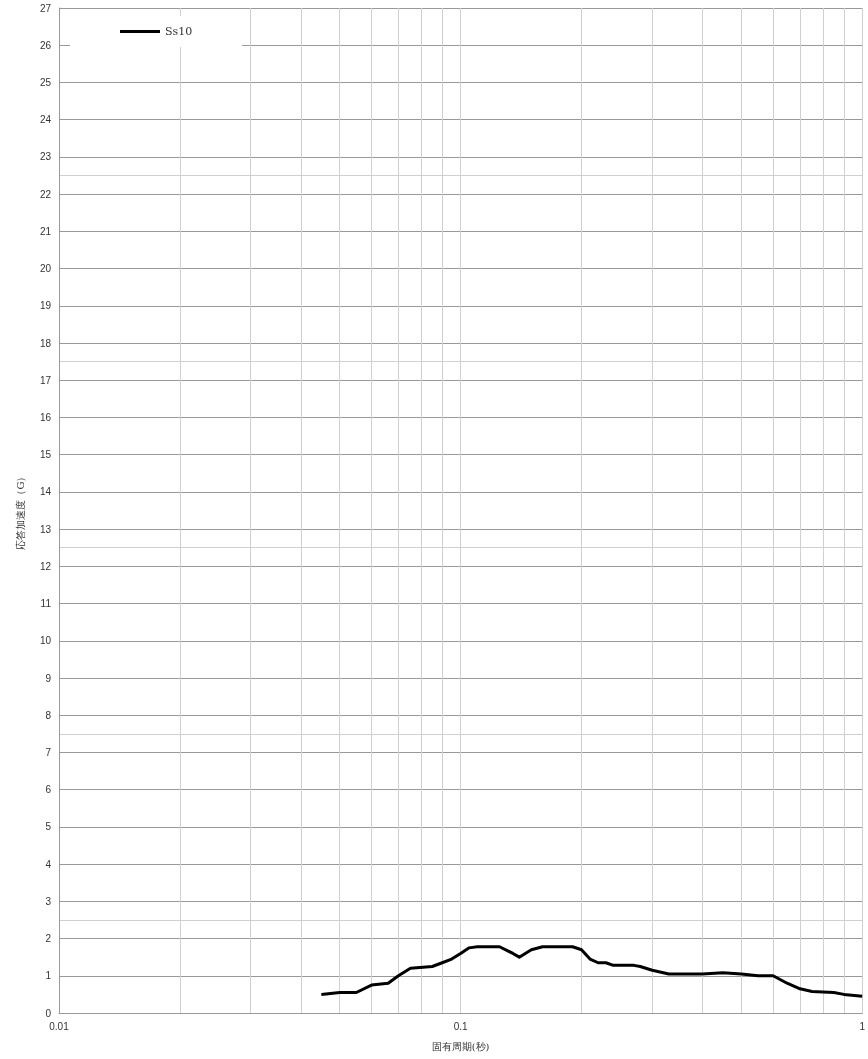 The height and width of the screenshot is (1059, 868). Describe the element at coordinates (45, 343) in the screenshot. I see `y-tick-label: 18` at that location.